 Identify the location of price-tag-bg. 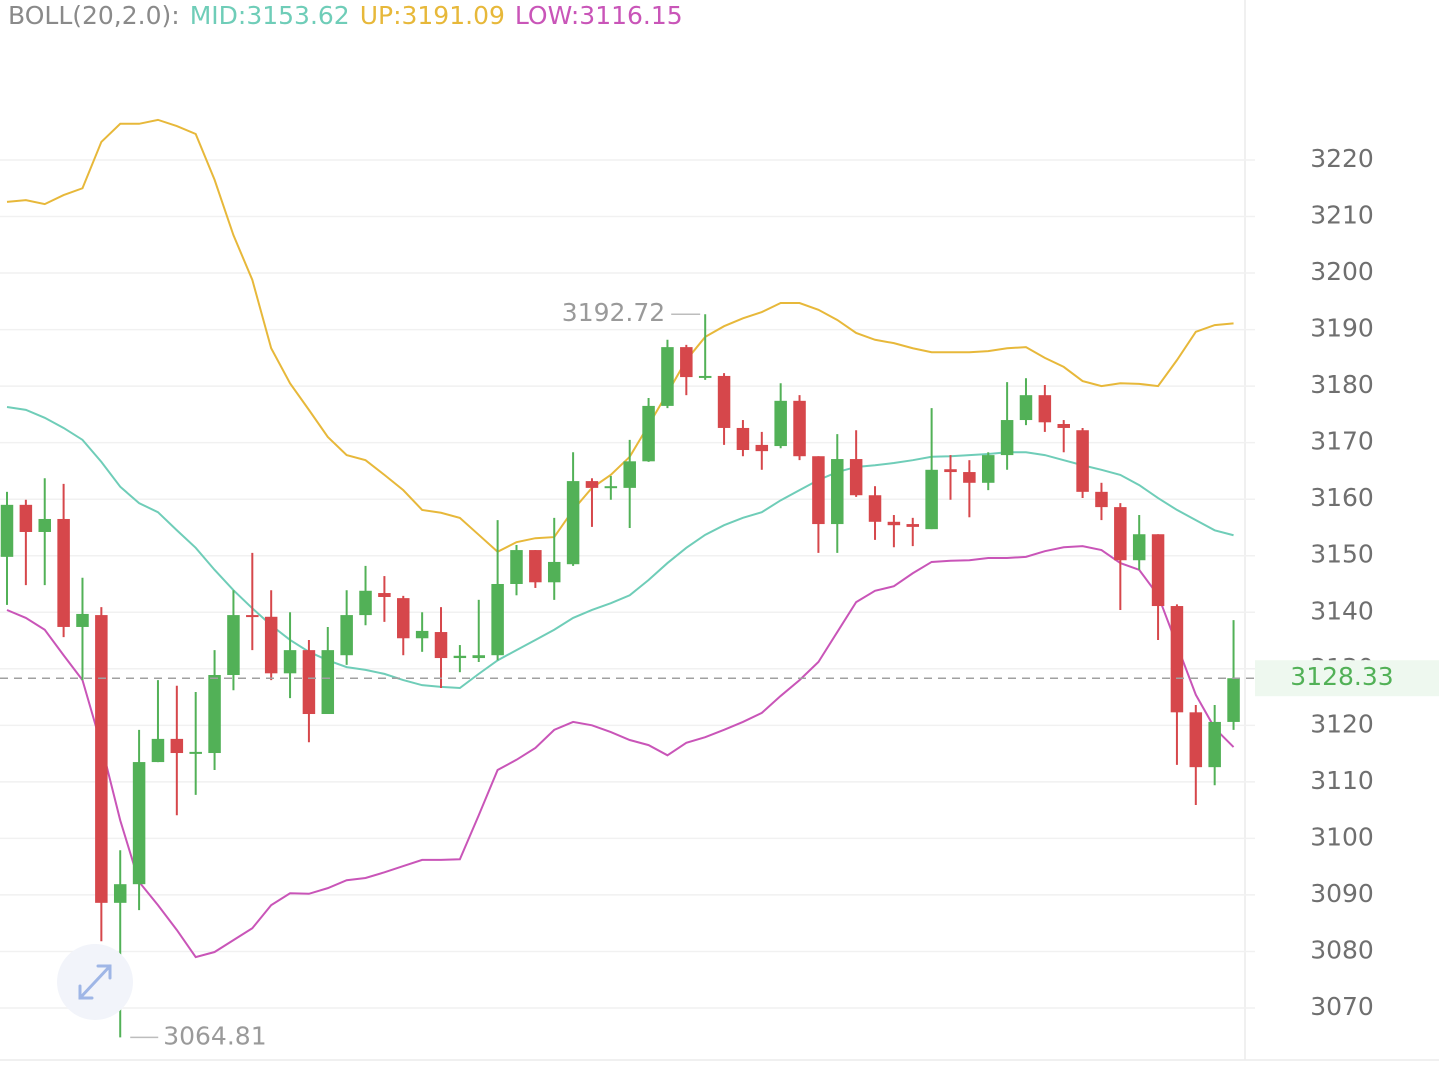
(1347, 678).